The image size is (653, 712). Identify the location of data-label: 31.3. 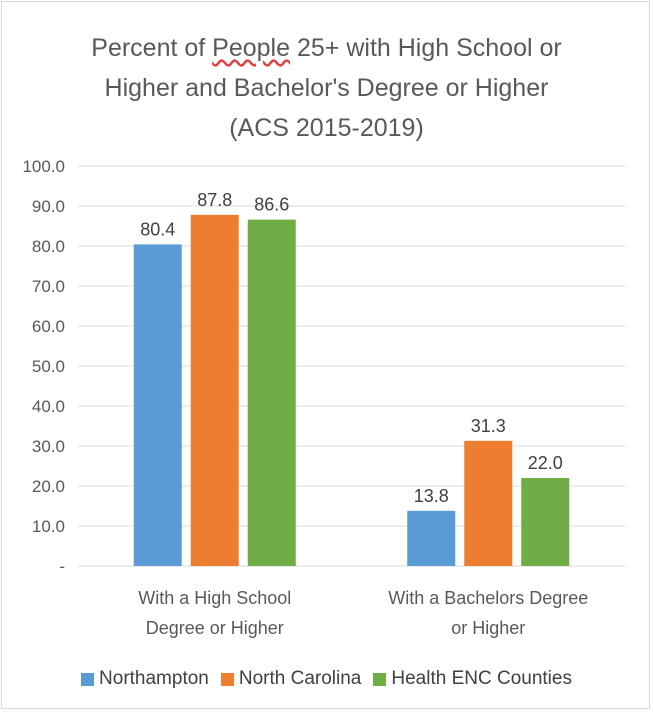
(488, 426).